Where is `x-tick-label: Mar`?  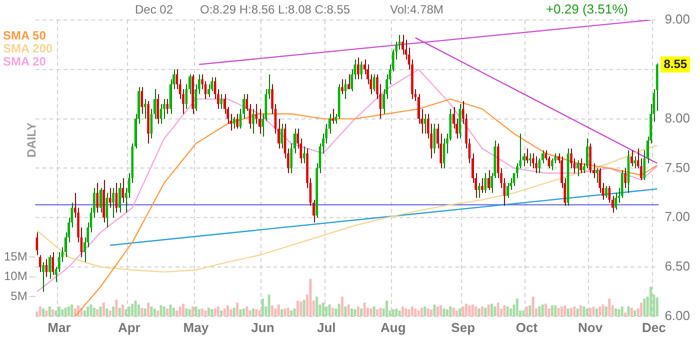 x-tick-label: Mar is located at coordinates (59, 327).